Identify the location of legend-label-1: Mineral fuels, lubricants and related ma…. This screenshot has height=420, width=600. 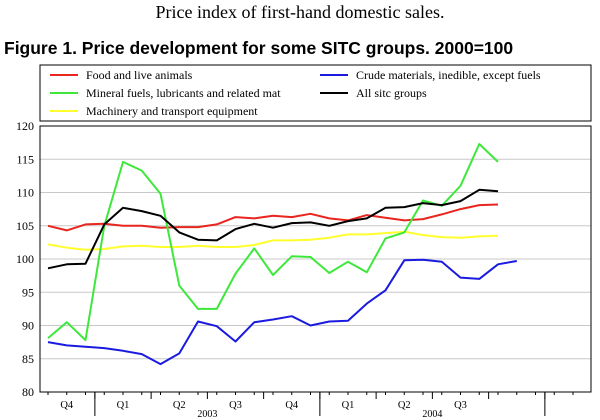
(183, 93).